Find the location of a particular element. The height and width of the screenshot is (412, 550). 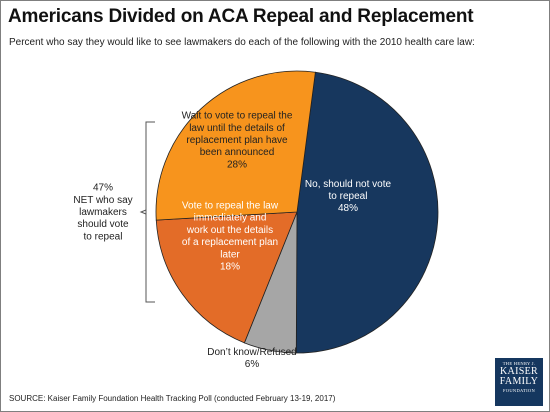

net-bracket is located at coordinates (147, 212).